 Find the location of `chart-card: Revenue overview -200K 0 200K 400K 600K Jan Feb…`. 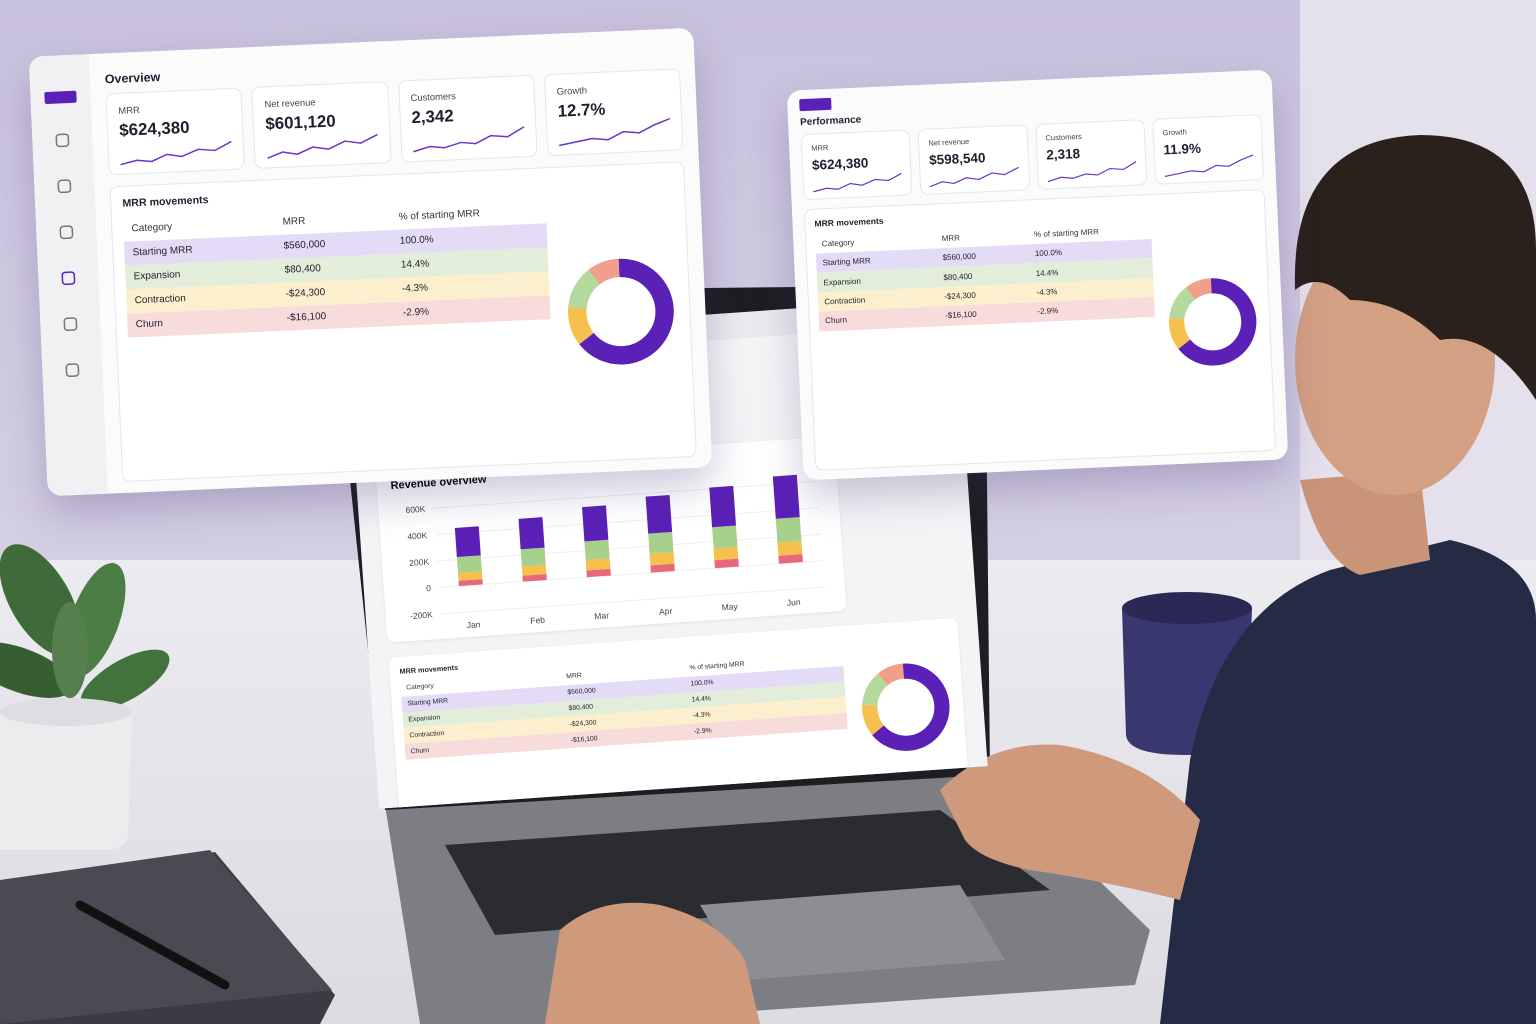

chart-card: Revenue overview -200K 0 200K 400K 600K Jan Feb… is located at coordinates (611, 539).